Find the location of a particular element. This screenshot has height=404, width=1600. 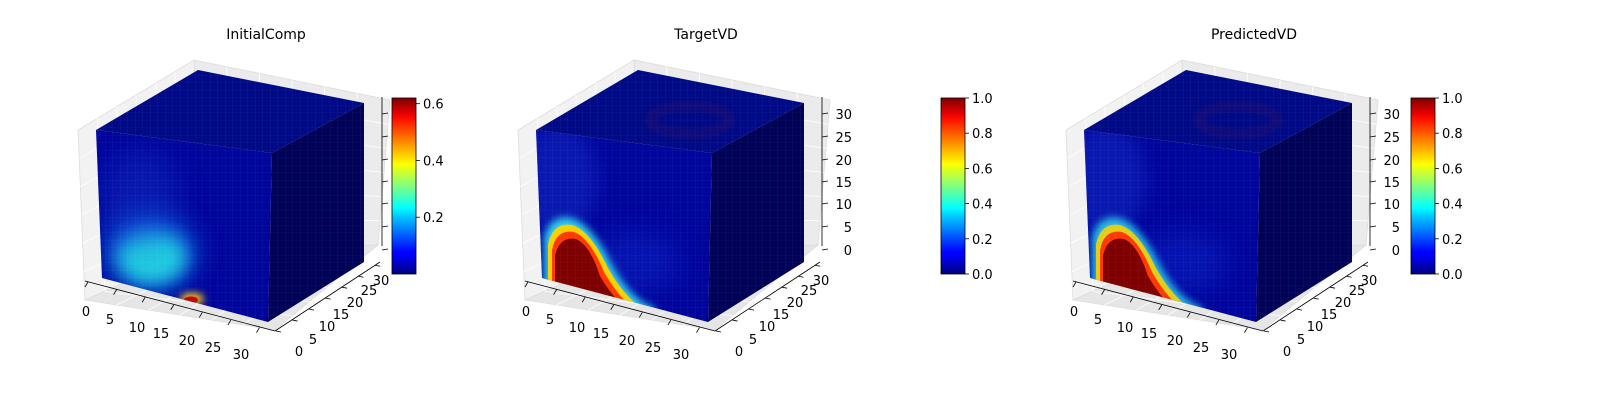

y-tick-label: 15 is located at coordinates (341, 315).